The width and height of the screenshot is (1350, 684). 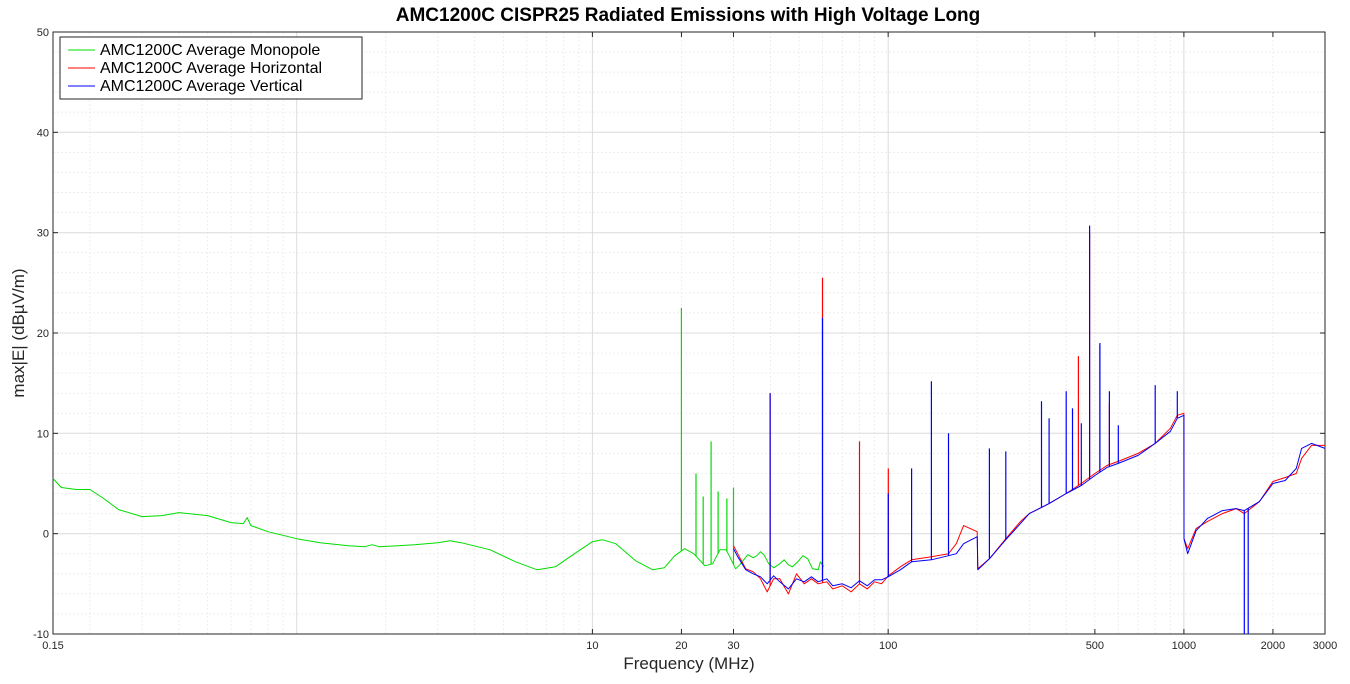 What do you see at coordinates (592, 646) in the screenshot?
I see `x-tick-label: 10` at bounding box center [592, 646].